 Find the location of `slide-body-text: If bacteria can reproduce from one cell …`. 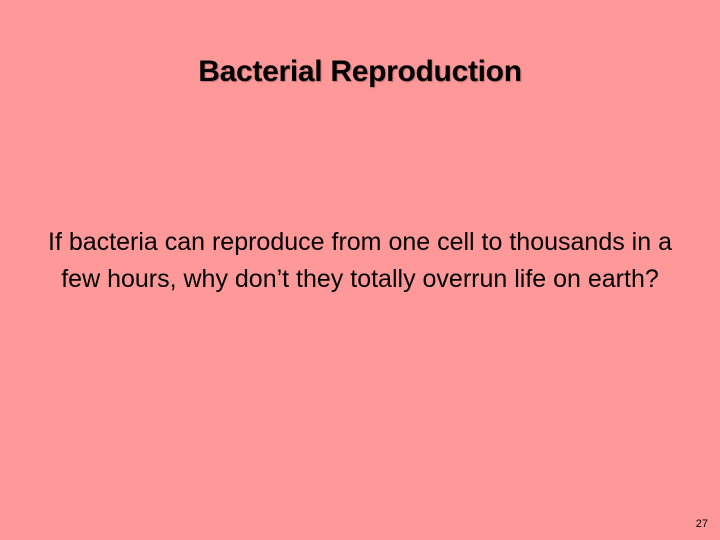

slide-body-text: If bacteria can reproduce from one cell … is located at coordinates (360, 260).